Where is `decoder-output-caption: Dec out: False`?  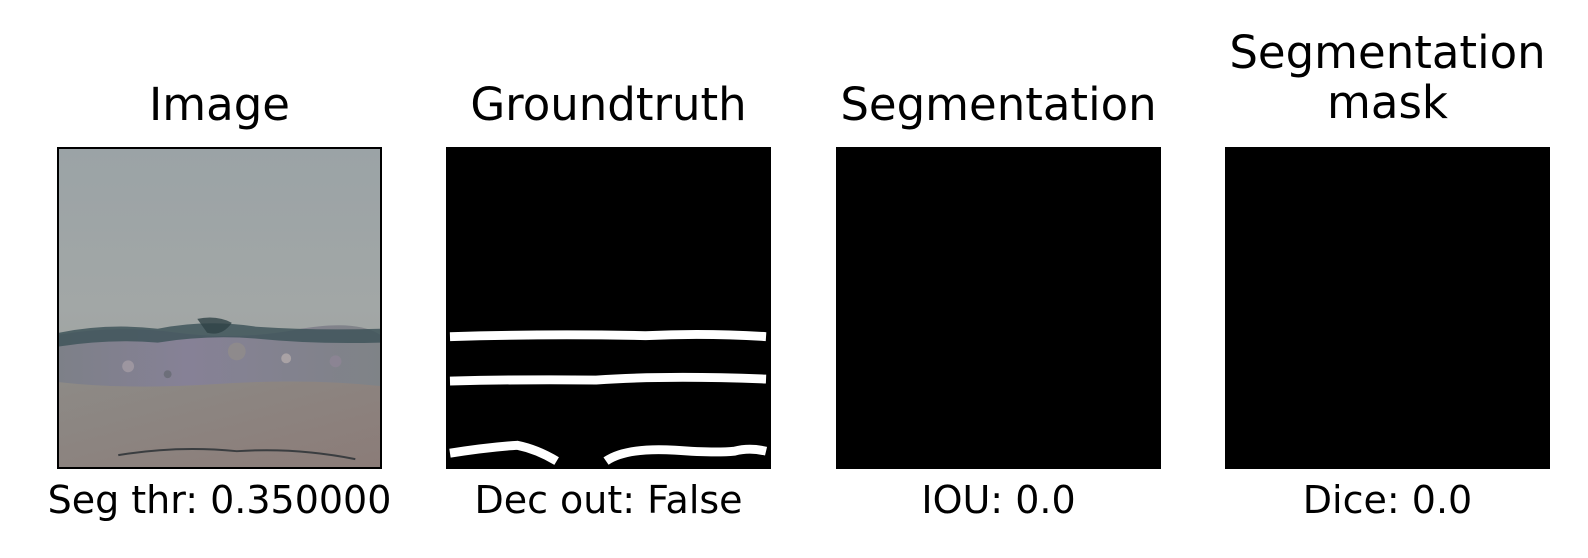
decoder-output-caption: Dec out: False is located at coordinates (608, 500).